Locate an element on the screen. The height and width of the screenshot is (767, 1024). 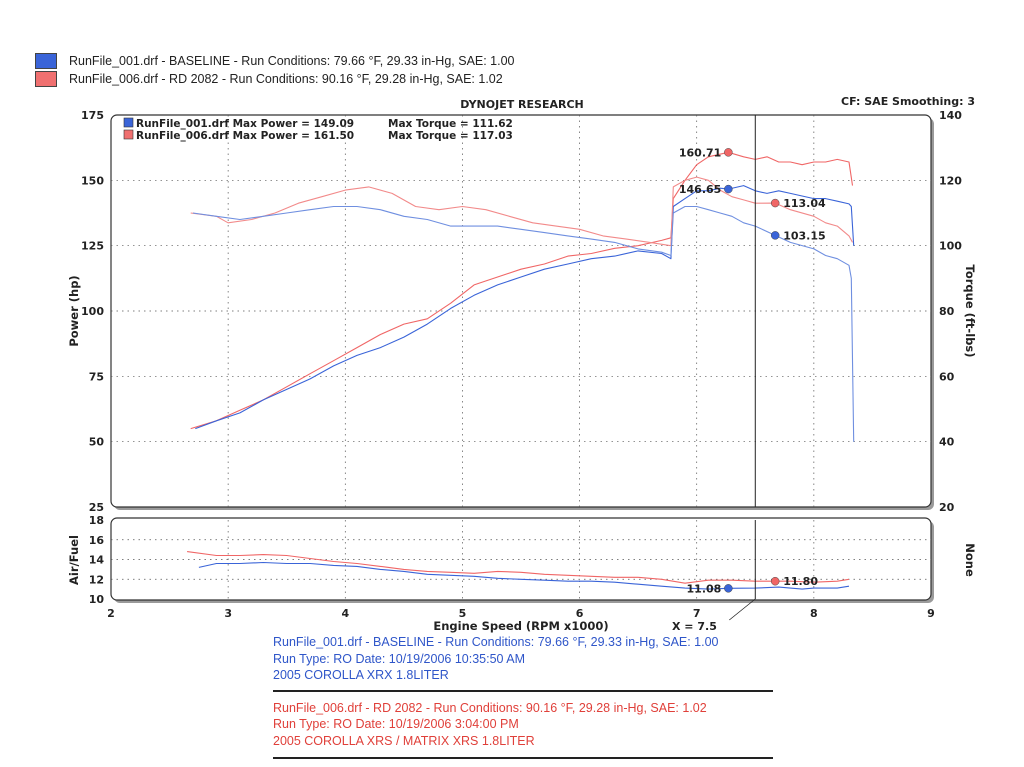
y-axis-label-torque: Torque (ft-lbs) is located at coordinates (970, 311).